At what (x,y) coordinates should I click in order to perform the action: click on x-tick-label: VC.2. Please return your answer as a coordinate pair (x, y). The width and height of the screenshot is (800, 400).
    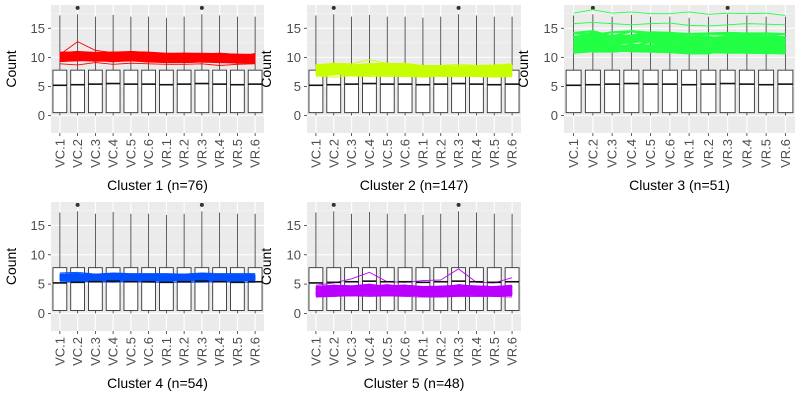
    Looking at the image, I should click on (333, 351).